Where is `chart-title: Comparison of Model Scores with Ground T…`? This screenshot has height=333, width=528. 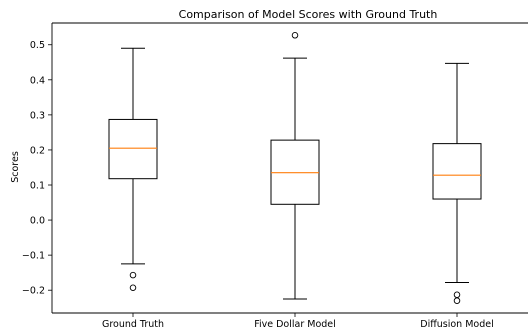 chart-title: Comparison of Model Scores with Ground T… is located at coordinates (308, 14).